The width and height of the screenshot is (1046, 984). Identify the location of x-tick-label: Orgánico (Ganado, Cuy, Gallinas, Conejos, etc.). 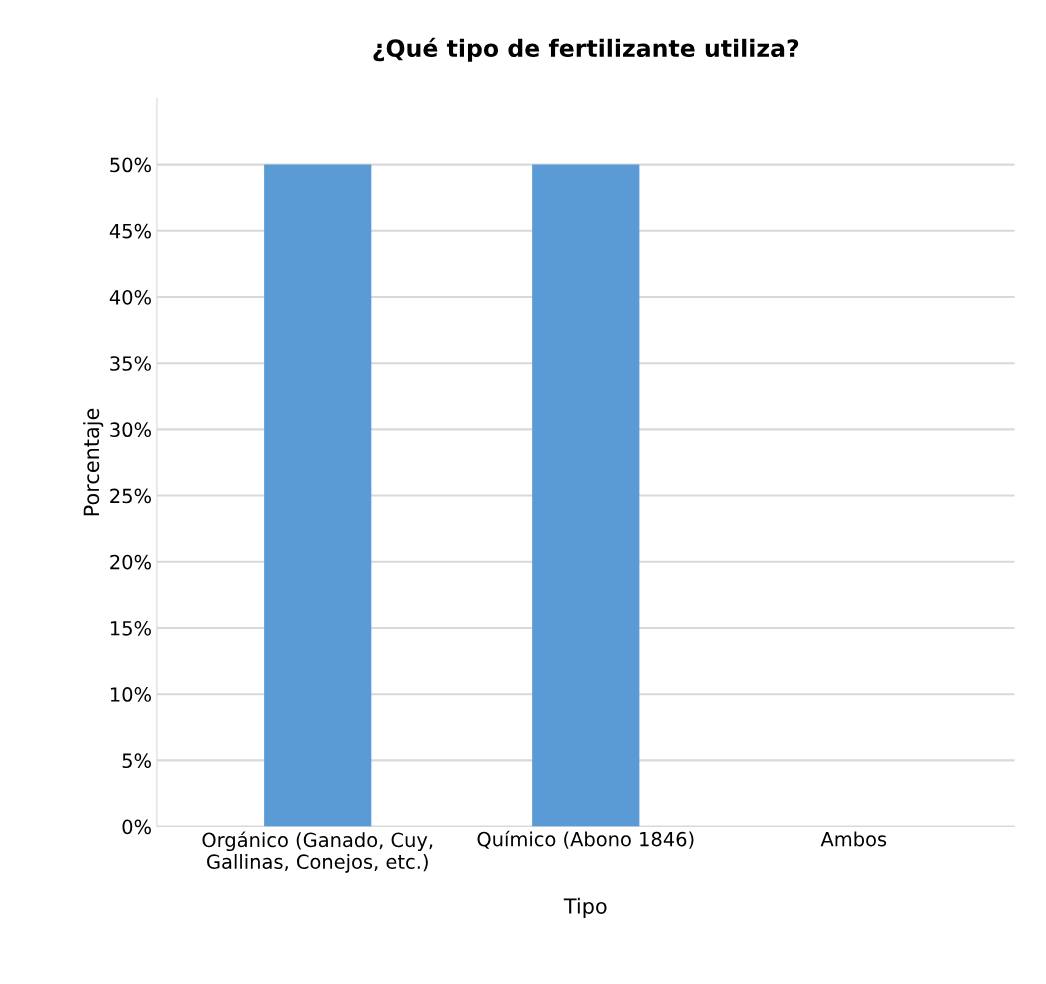
(317, 852).